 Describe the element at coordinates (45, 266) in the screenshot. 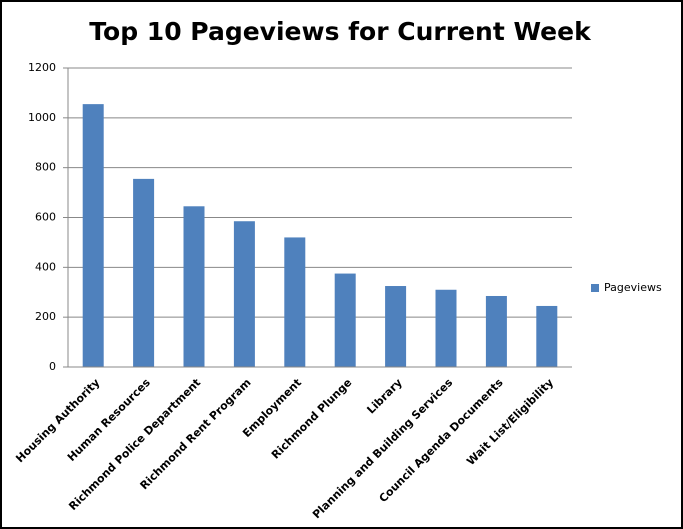

I see `y-tick-label: 400` at that location.